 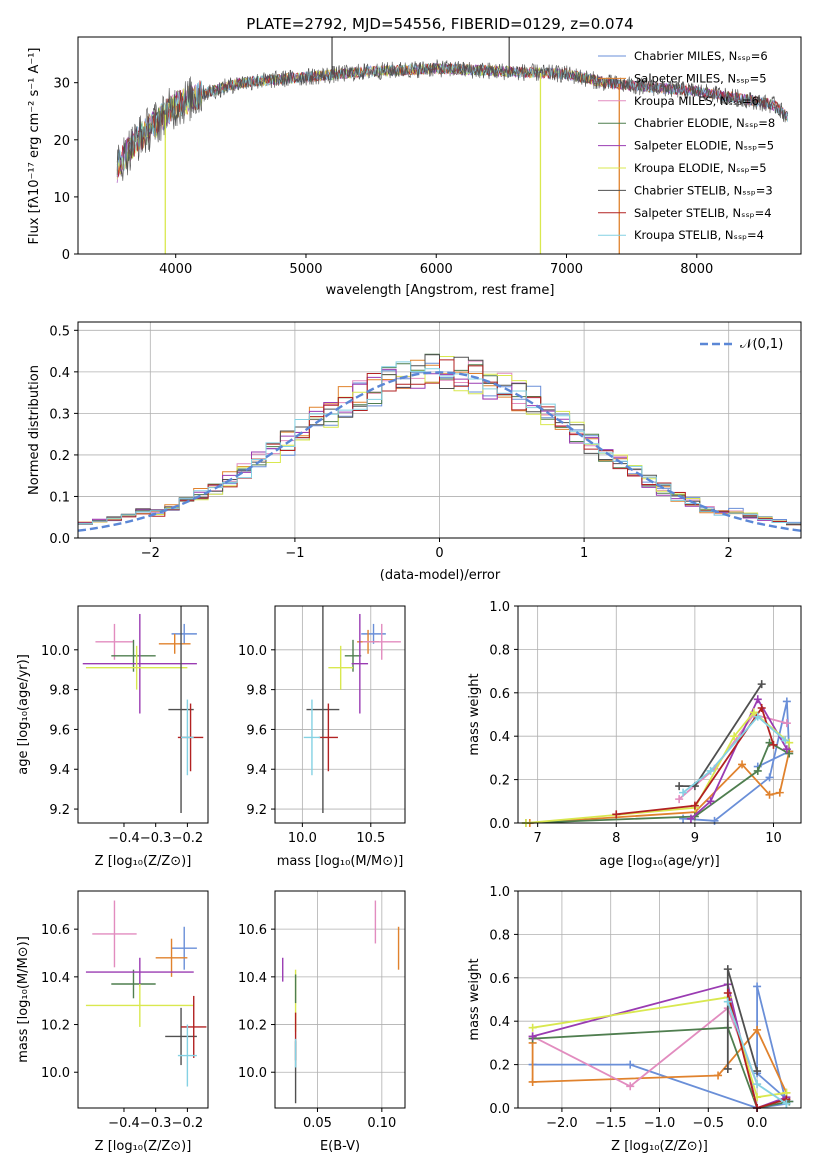 I want to click on panel-ytick-label: 10.4, so click(x=55, y=978).